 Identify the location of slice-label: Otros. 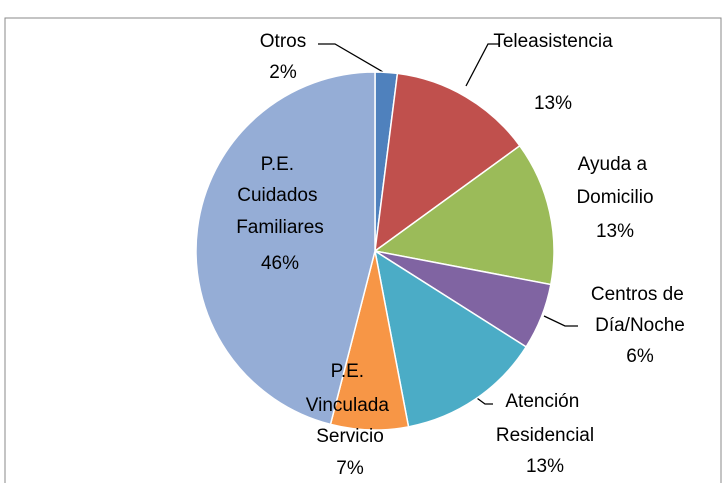
(283, 41).